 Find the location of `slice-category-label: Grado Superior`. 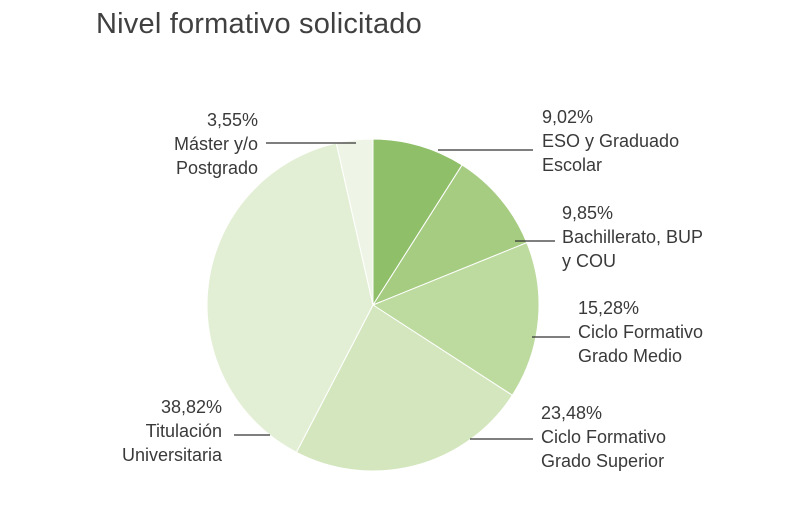

slice-category-label: Grado Superior is located at coordinates (602, 461).